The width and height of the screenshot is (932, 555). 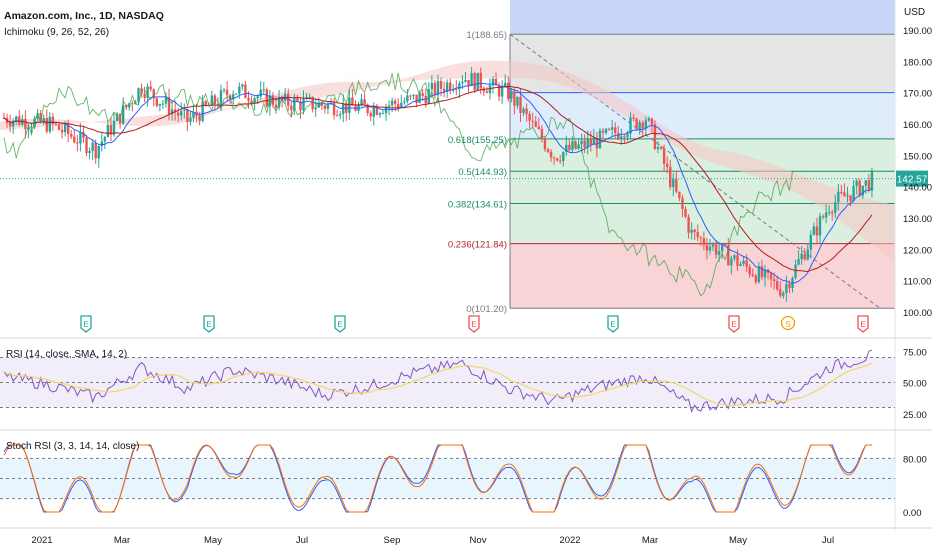 I want to click on stoch-rsi-title: Stoch RSI (3, 3, 14, 14, close), so click(x=73, y=446).